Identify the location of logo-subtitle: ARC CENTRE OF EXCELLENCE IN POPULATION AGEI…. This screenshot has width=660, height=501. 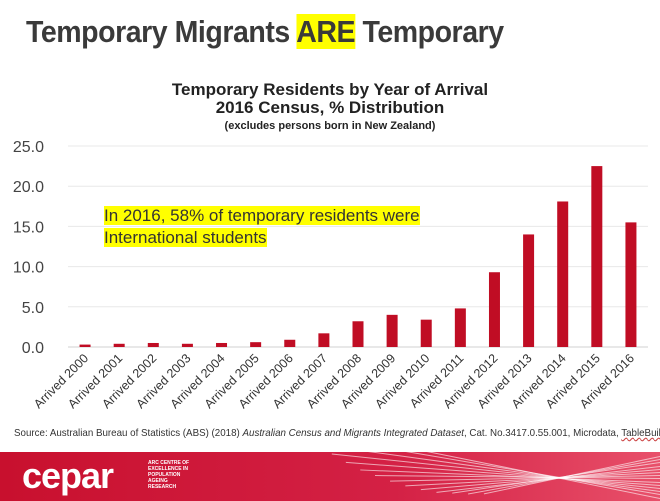
(168, 475).